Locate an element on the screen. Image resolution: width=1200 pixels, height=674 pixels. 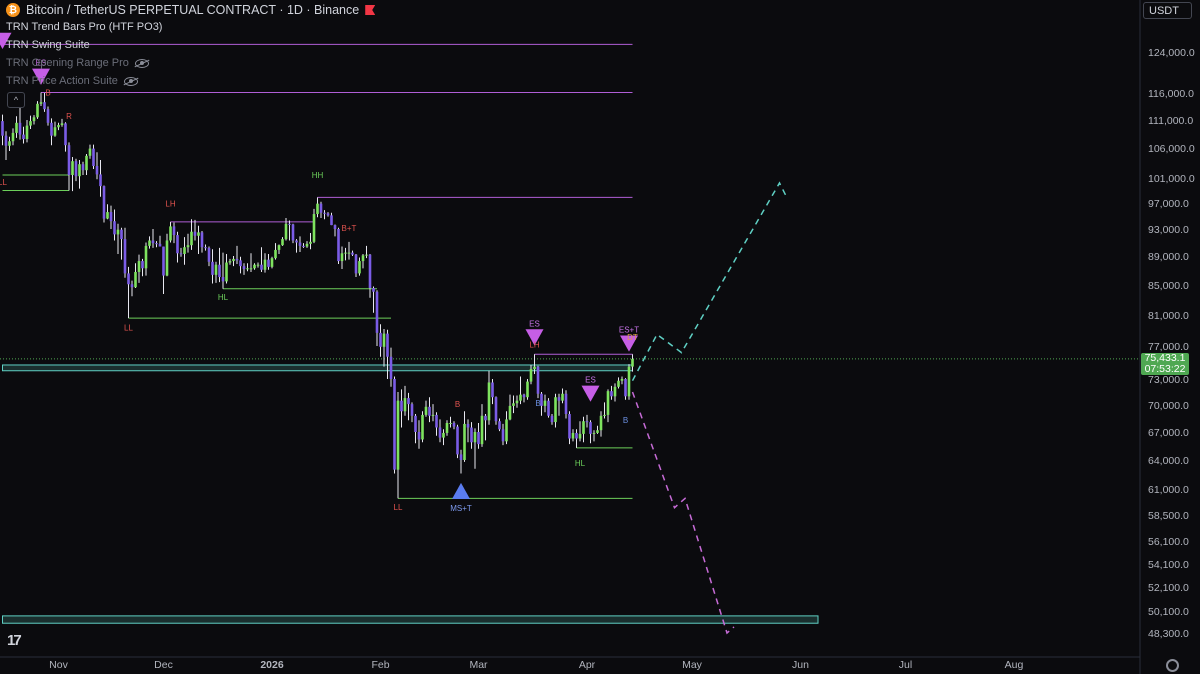
indicator-swing-suite: TRN Swing Suite is located at coordinates (48, 45).